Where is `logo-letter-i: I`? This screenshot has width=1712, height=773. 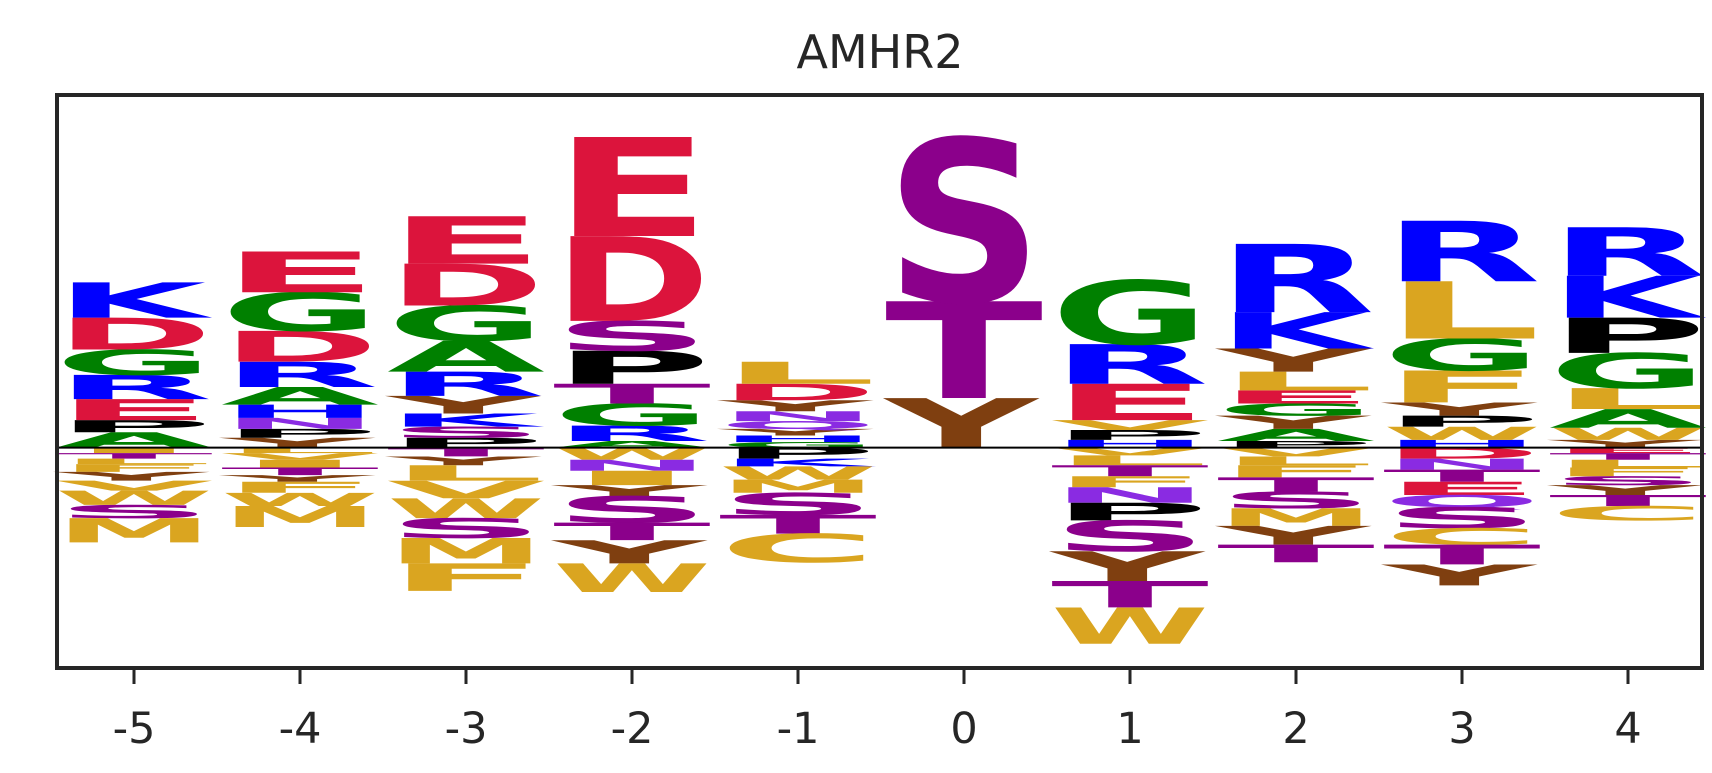
logo-letter-i: I is located at coordinates (632, 478).